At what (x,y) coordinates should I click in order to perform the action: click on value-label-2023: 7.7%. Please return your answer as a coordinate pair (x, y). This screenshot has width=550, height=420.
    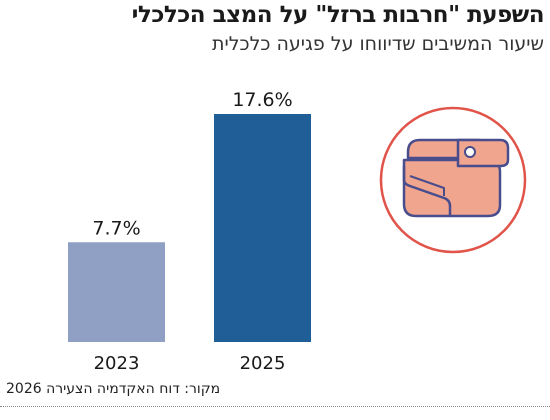
    Looking at the image, I should click on (116, 228).